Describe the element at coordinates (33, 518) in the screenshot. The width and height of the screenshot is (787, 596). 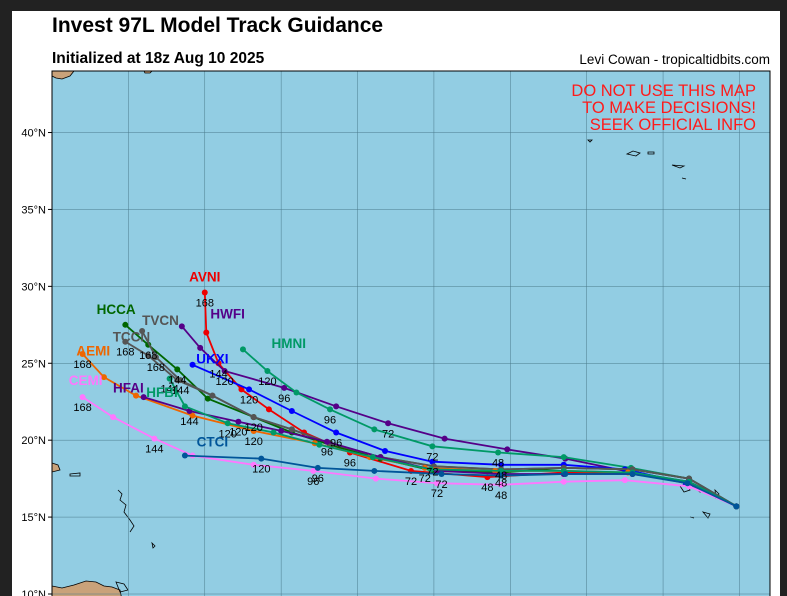
I see `lat-tick-label: 15°N` at that location.